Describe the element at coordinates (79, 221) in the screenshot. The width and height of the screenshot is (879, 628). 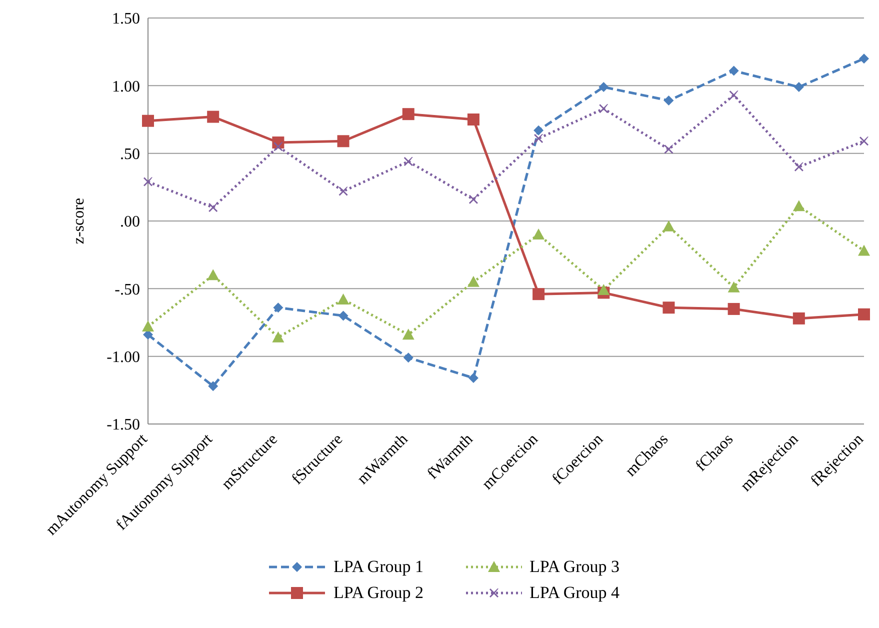
I see `y-axis-title: z-score` at that location.